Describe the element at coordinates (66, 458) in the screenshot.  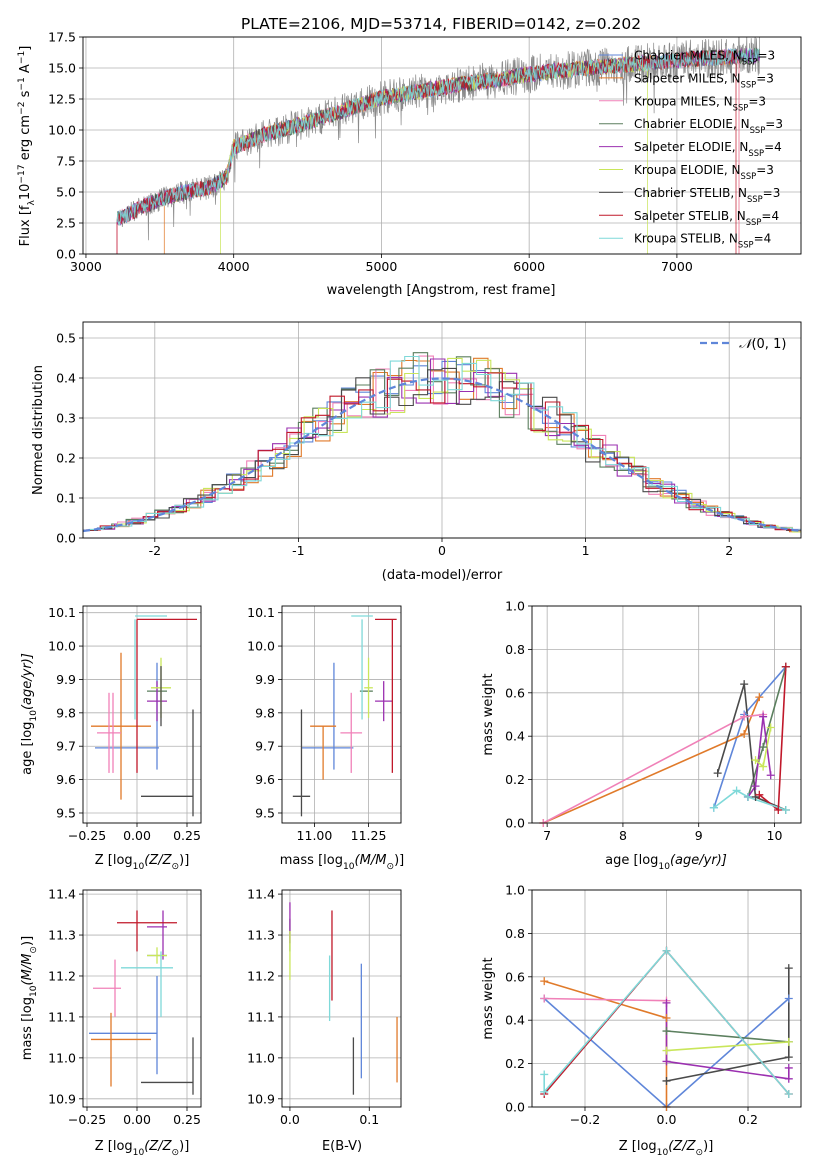
I see `residuals-y-tick-label: 0.2` at that location.